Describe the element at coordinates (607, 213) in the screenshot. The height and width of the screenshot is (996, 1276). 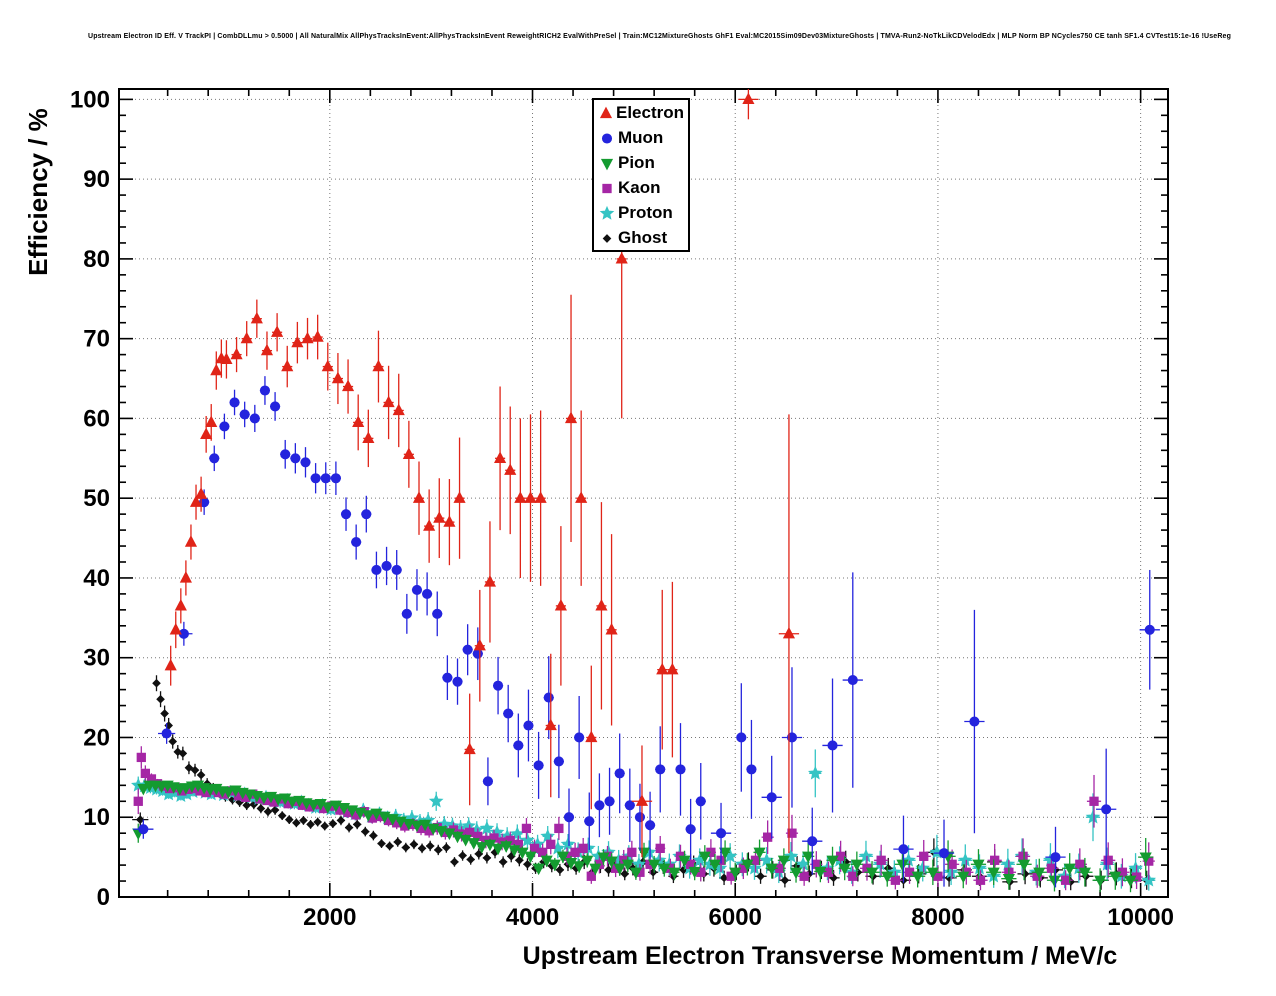
I see `proton-marker-icon` at that location.